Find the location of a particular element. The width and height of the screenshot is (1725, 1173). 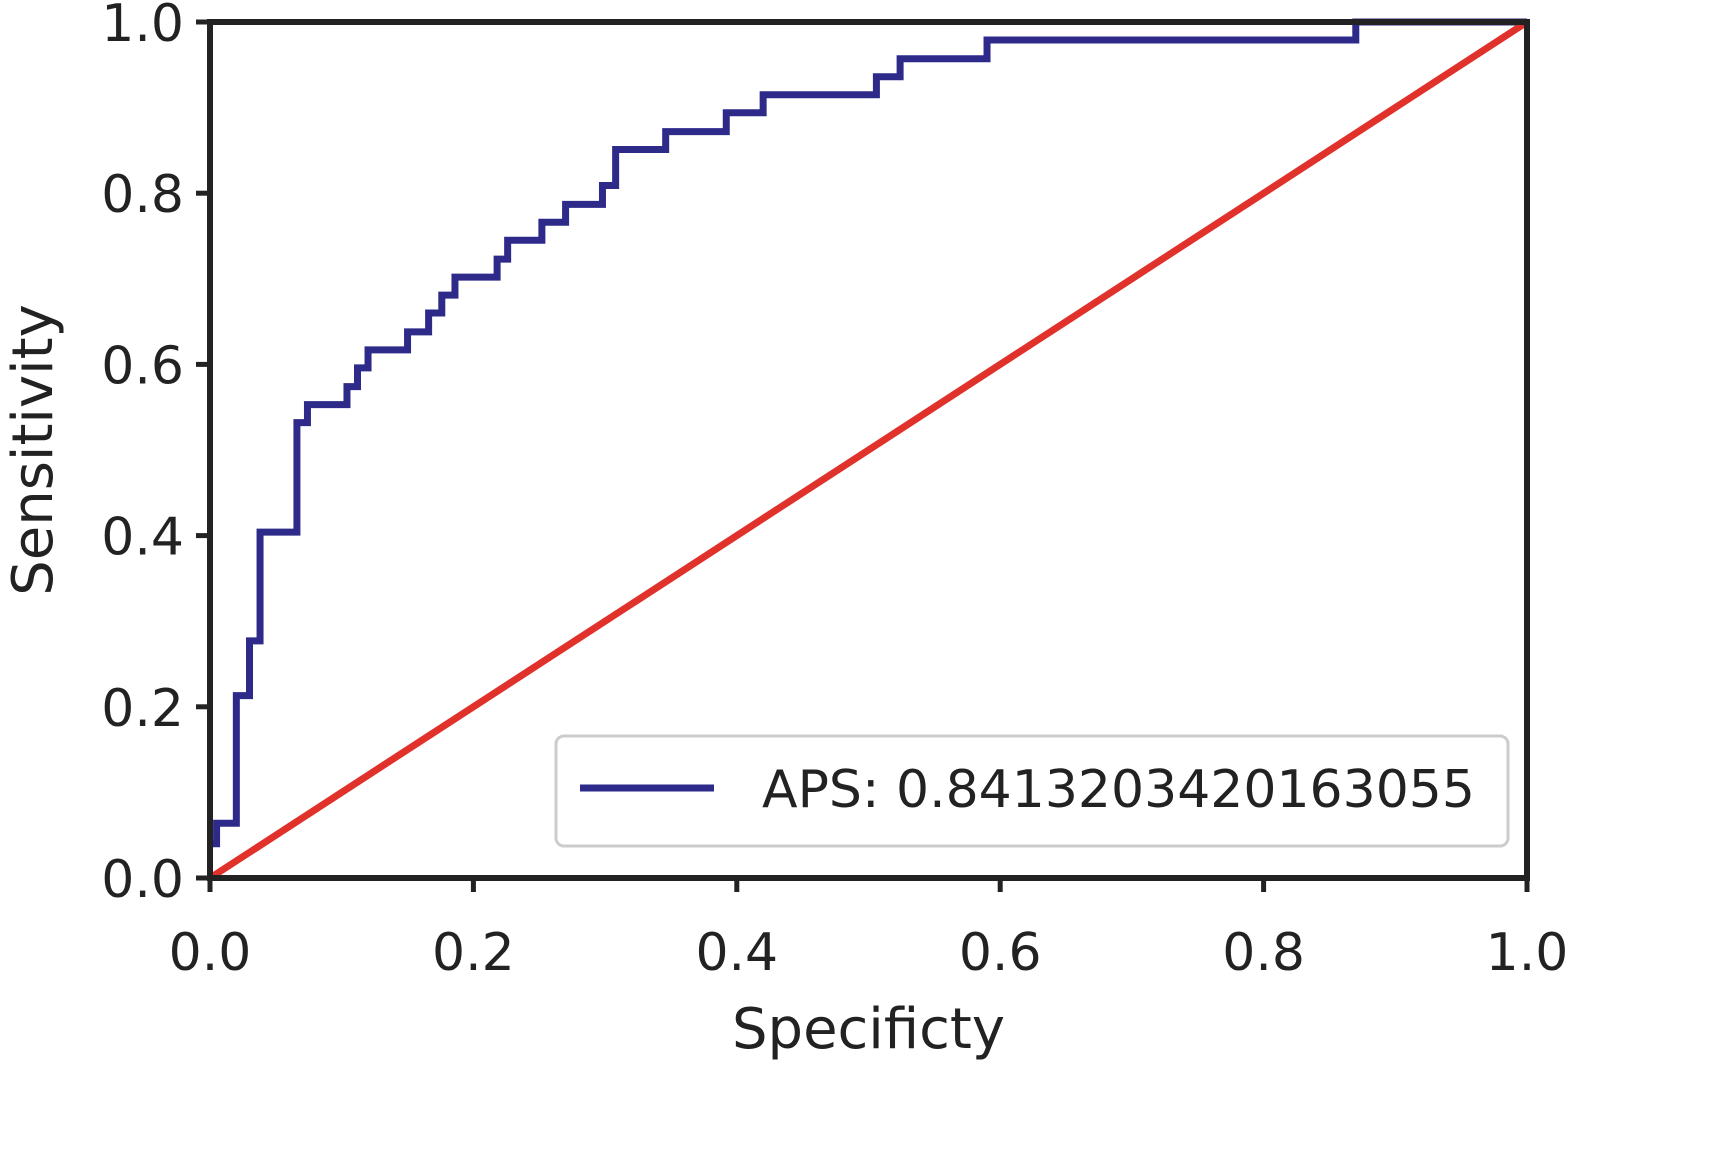

x-tick-label: 0.2 is located at coordinates (473, 953).